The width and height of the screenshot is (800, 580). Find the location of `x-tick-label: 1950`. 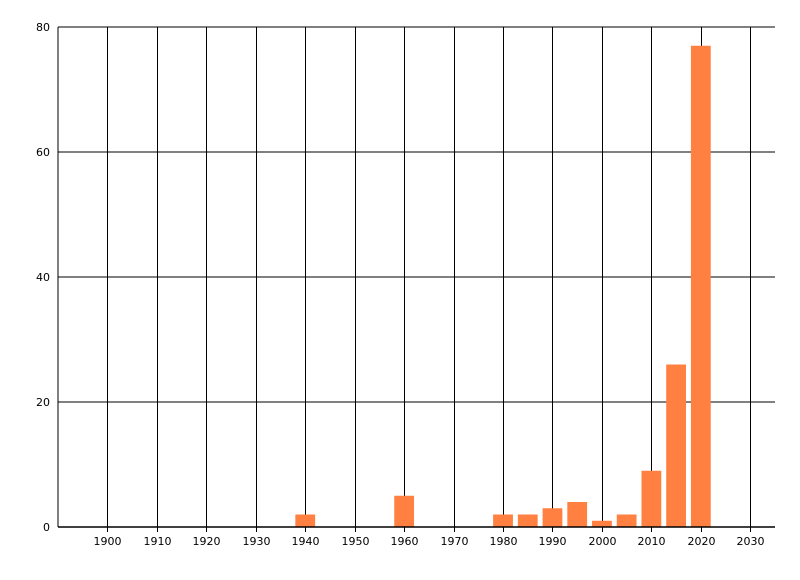

x-tick-label: 1950 is located at coordinates (356, 541).